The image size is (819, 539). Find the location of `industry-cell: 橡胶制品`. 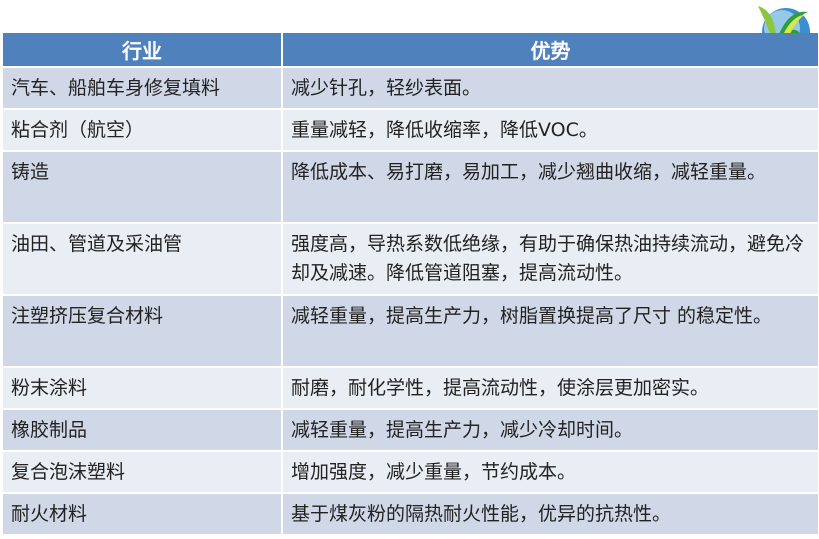

industry-cell: 橡胶制品 is located at coordinates (142, 430).